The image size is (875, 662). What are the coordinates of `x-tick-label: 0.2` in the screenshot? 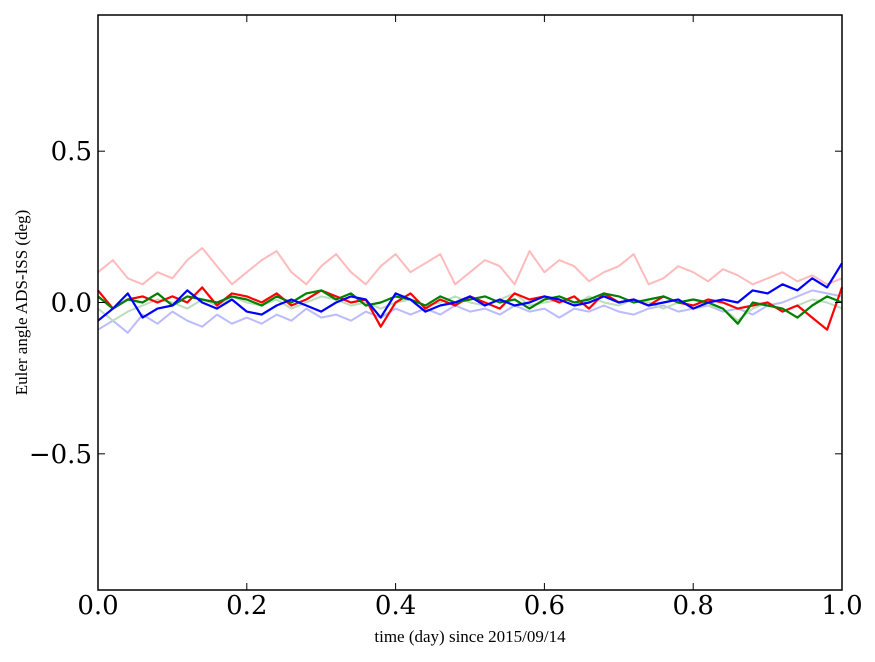 It's located at (246, 606).